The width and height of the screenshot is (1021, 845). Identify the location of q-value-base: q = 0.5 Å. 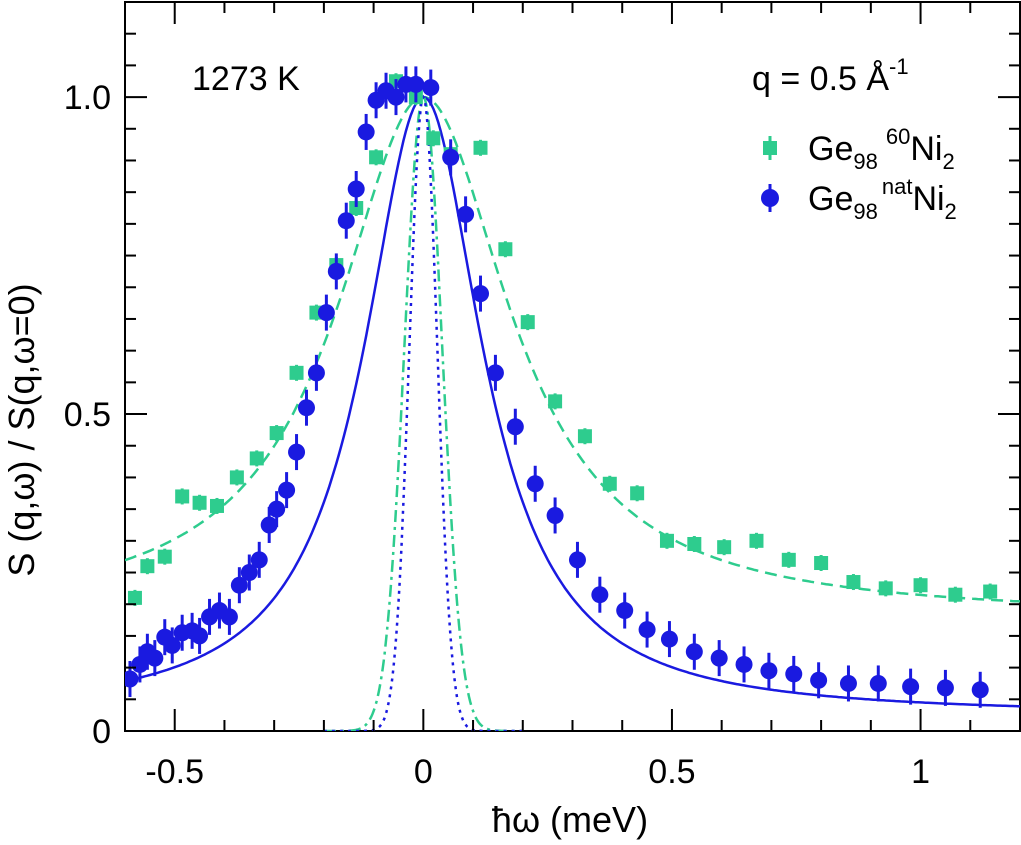
(820, 79).